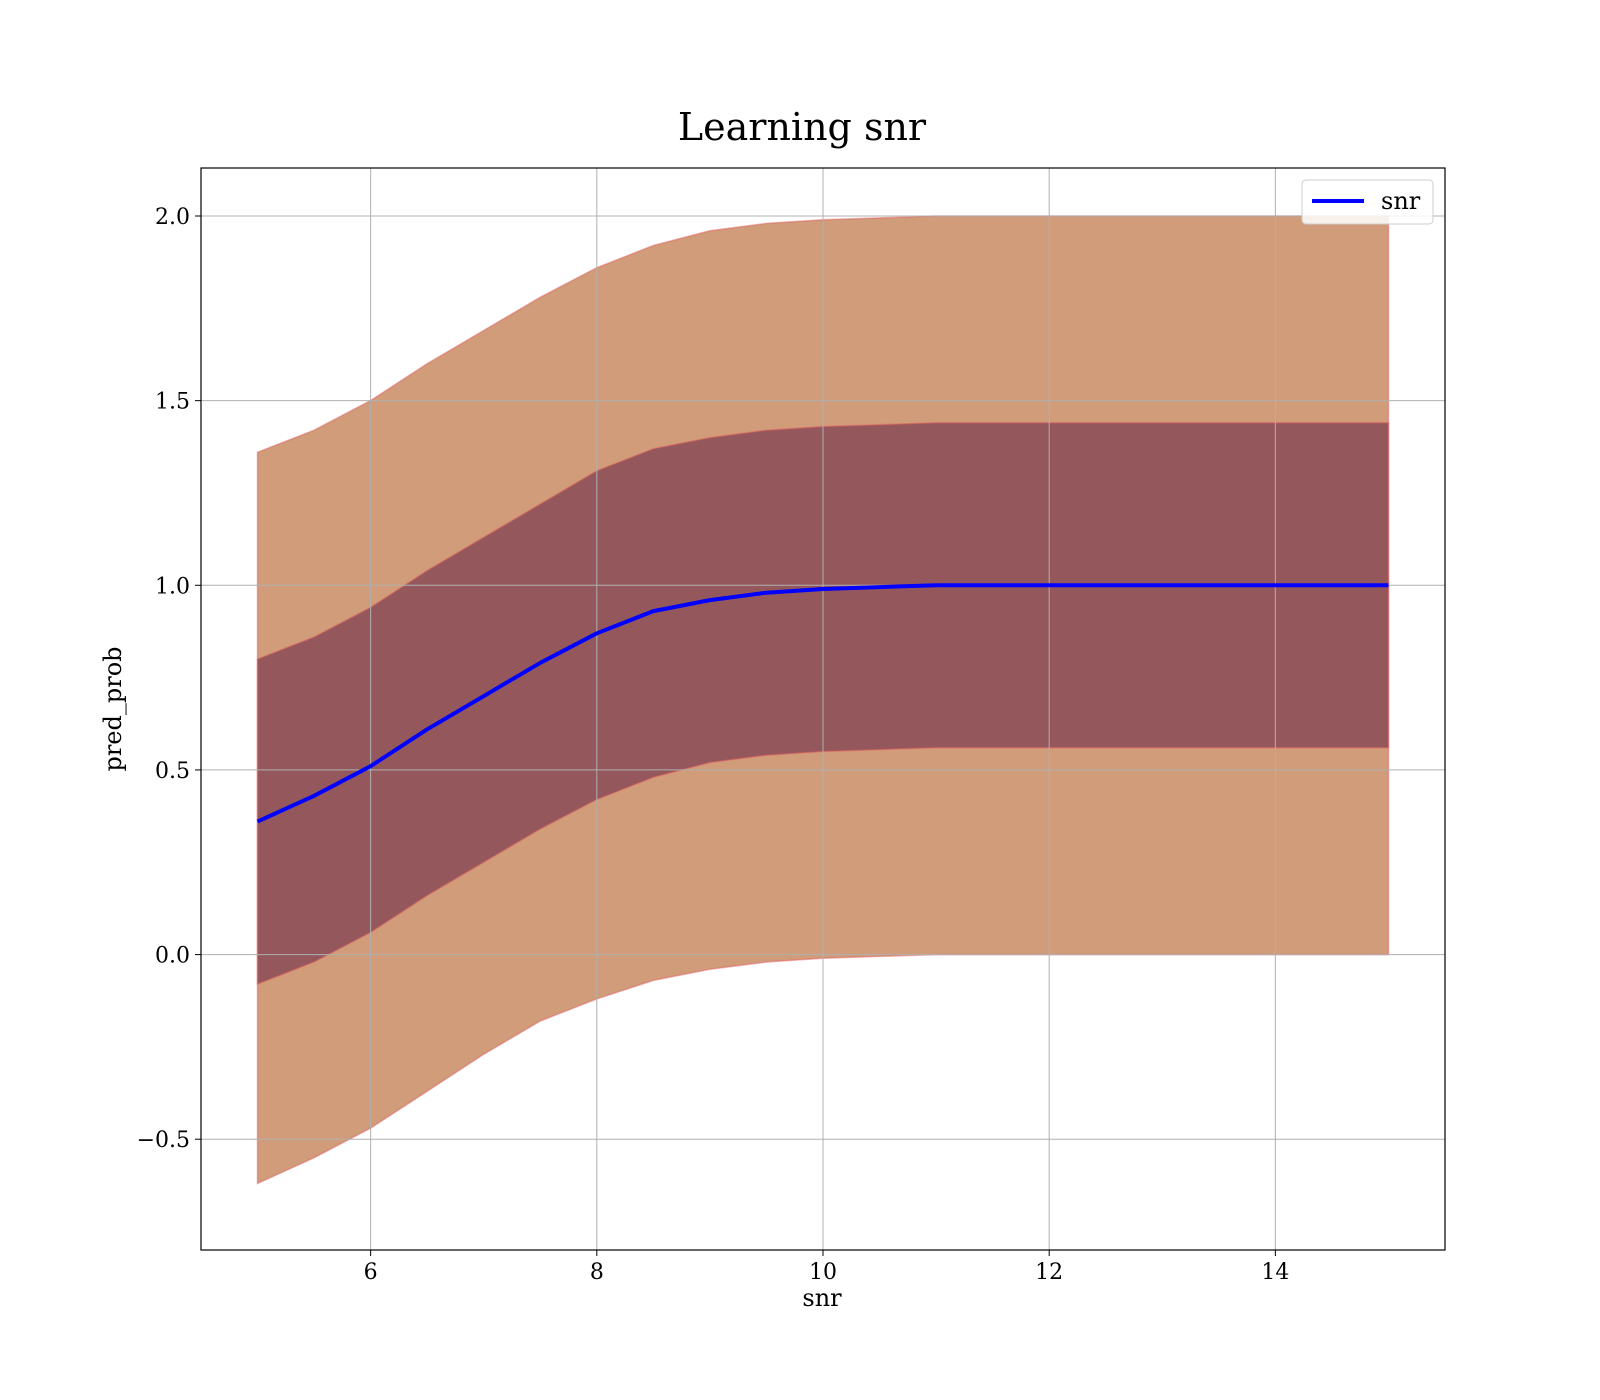  I want to click on x-tick-label: 14, so click(1275, 1272).